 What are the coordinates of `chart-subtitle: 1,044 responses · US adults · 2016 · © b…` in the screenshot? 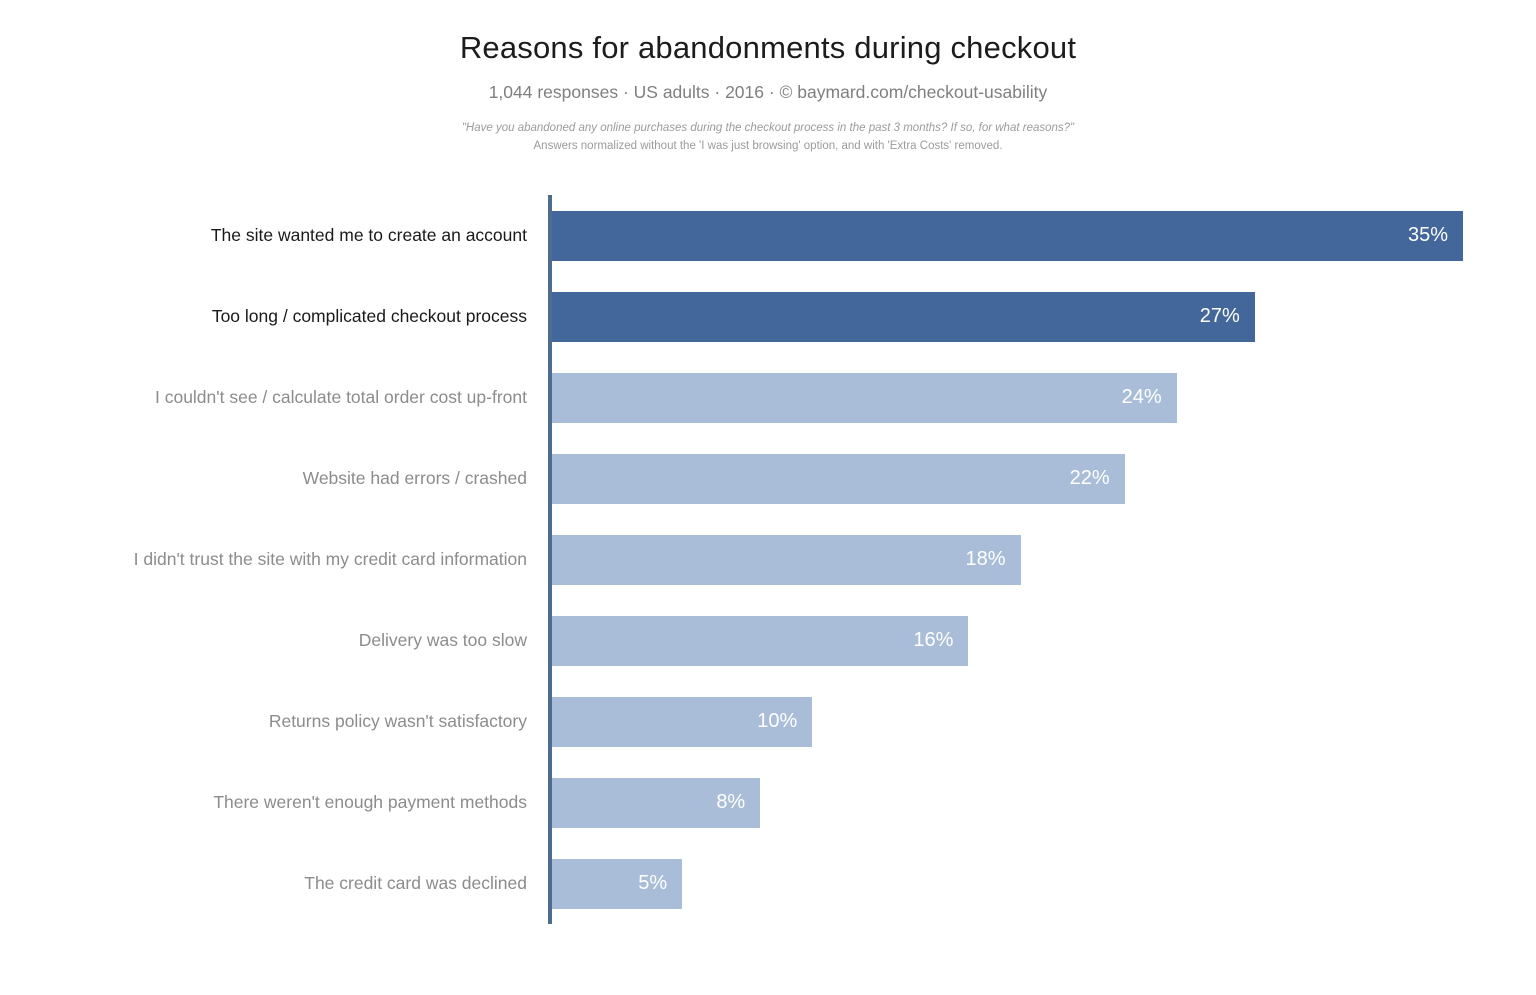 It's located at (768, 92).